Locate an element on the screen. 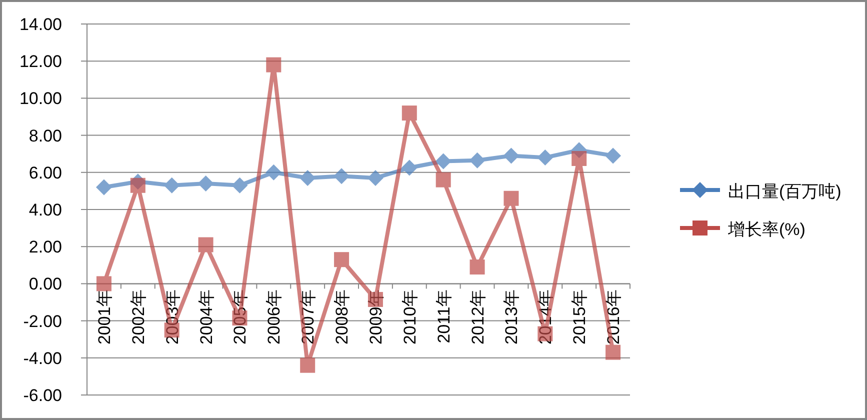 The width and height of the screenshot is (867, 420). y-tick-label: 2.00 is located at coordinates (45, 247).